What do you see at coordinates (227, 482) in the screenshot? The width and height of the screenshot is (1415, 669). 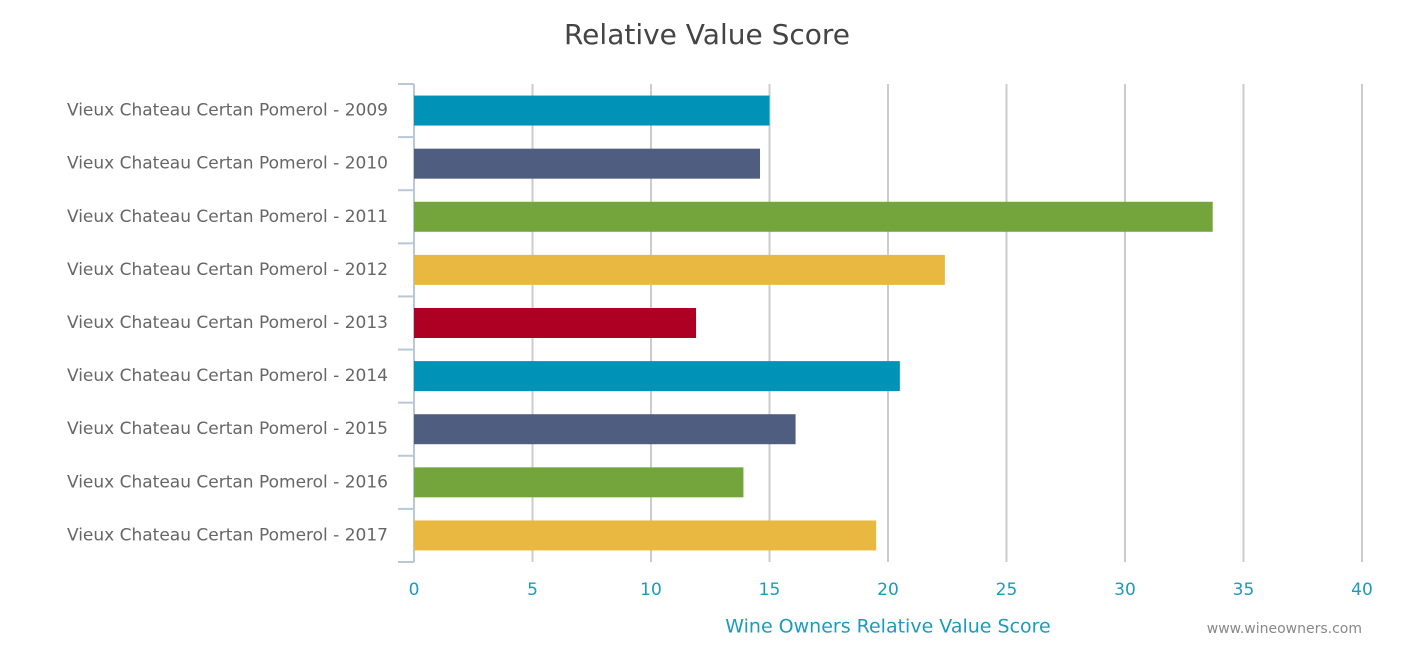 I see `y-tick-label: Vieux Chateau Certan Pomerol - 2016` at bounding box center [227, 482].